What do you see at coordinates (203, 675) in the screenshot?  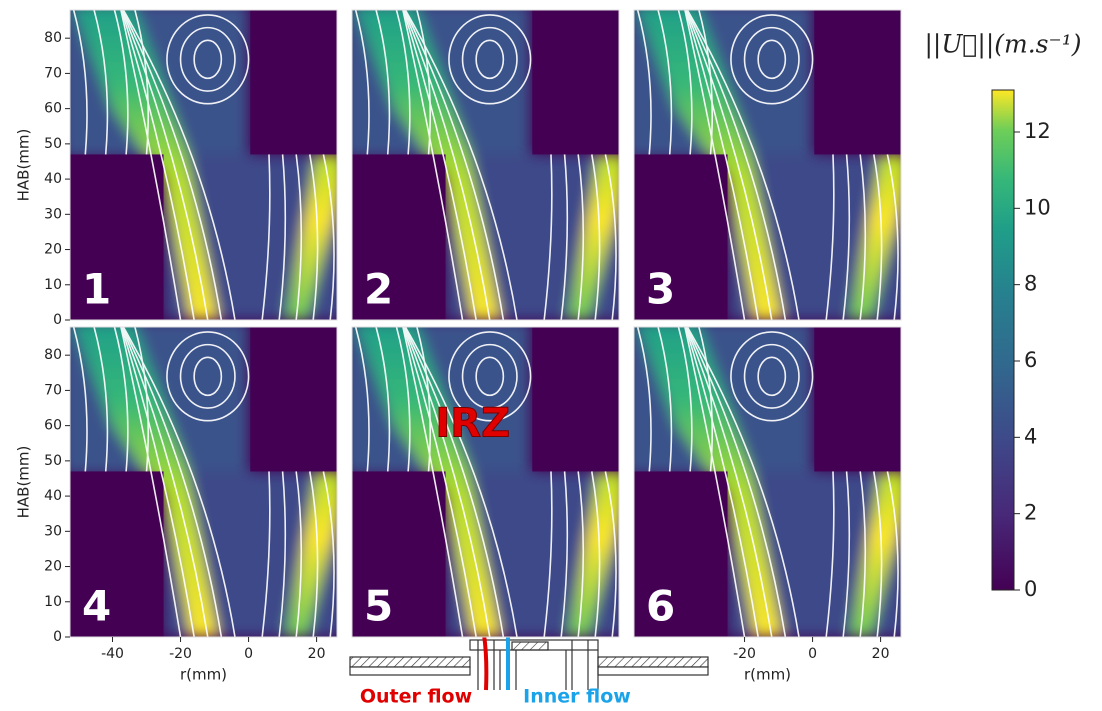 I see `x-axis-label: r(mm)` at bounding box center [203, 675].